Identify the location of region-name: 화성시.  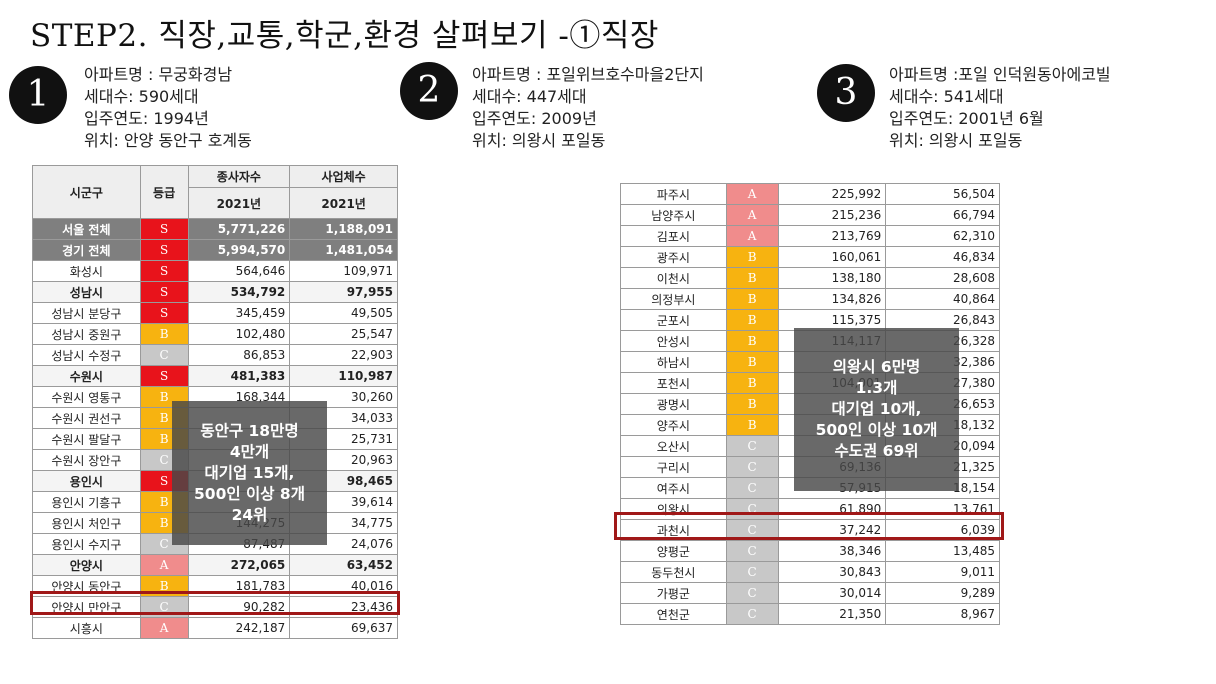
(86, 271).